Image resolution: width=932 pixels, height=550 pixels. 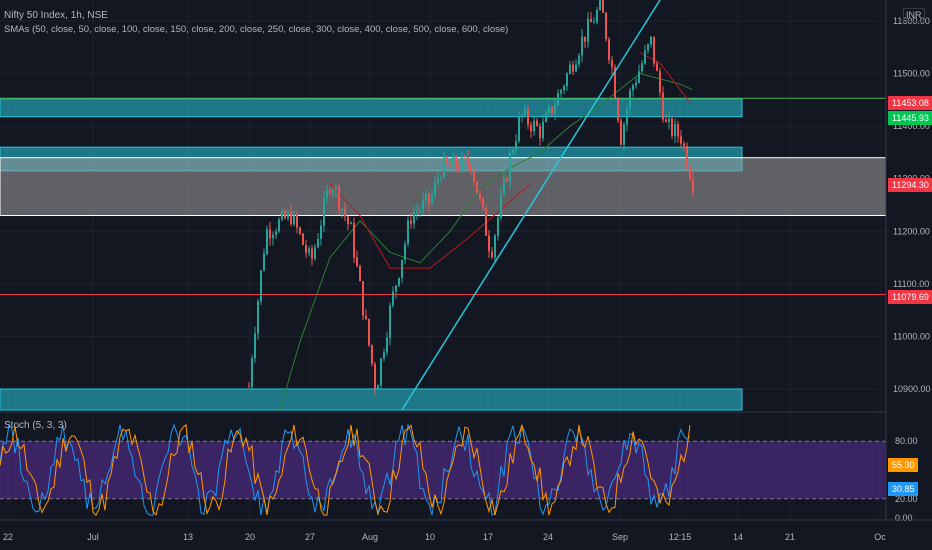 I want to click on stoch-d-line, so click(x=345, y=469).